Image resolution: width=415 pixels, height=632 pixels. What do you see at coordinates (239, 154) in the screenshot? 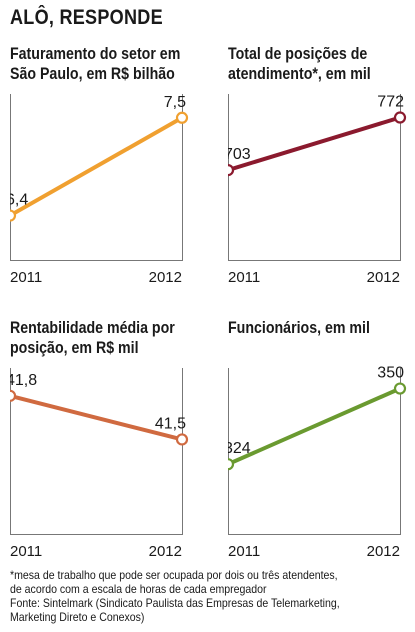
I see `data-label: 703` at bounding box center [239, 154].